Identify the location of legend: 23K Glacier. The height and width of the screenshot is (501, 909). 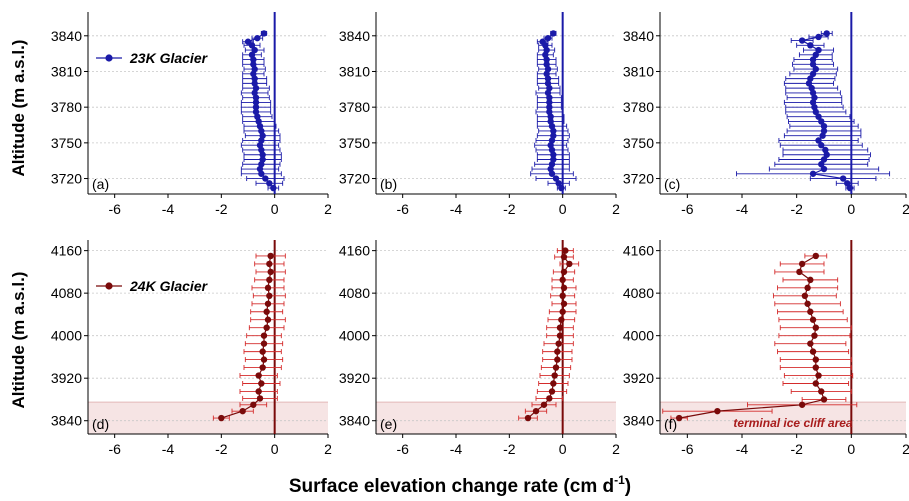
(152, 58).